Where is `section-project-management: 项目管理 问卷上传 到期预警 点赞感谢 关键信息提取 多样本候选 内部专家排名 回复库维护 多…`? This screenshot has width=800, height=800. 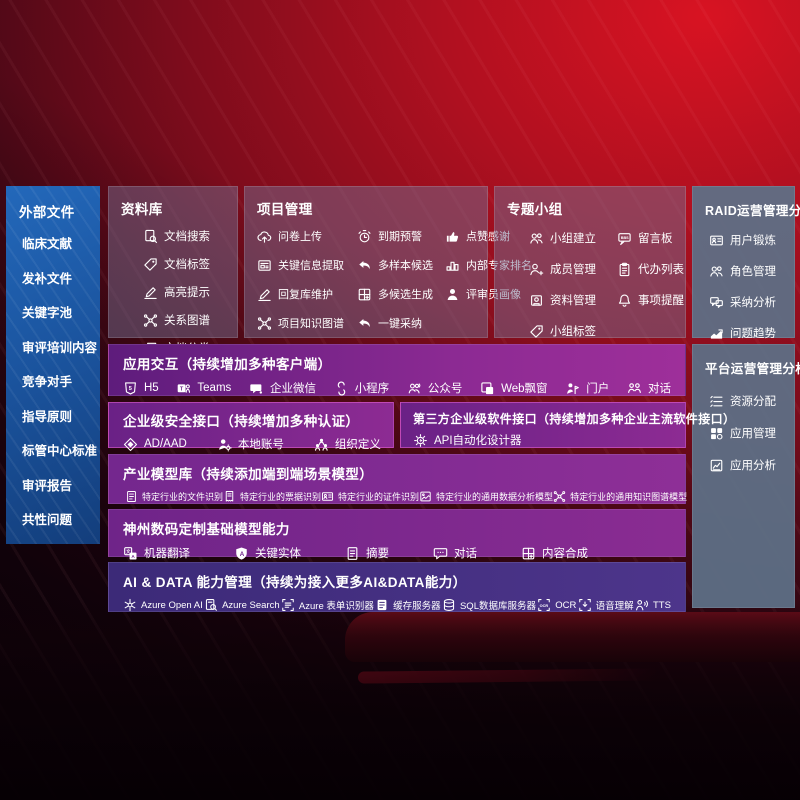
section-project-management: 项目管理 问卷上传 到期预警 点赞感谢 关键信息提取 多样本候选 内部专家排名 回复库维护 多… is located at coordinates (388, 262).